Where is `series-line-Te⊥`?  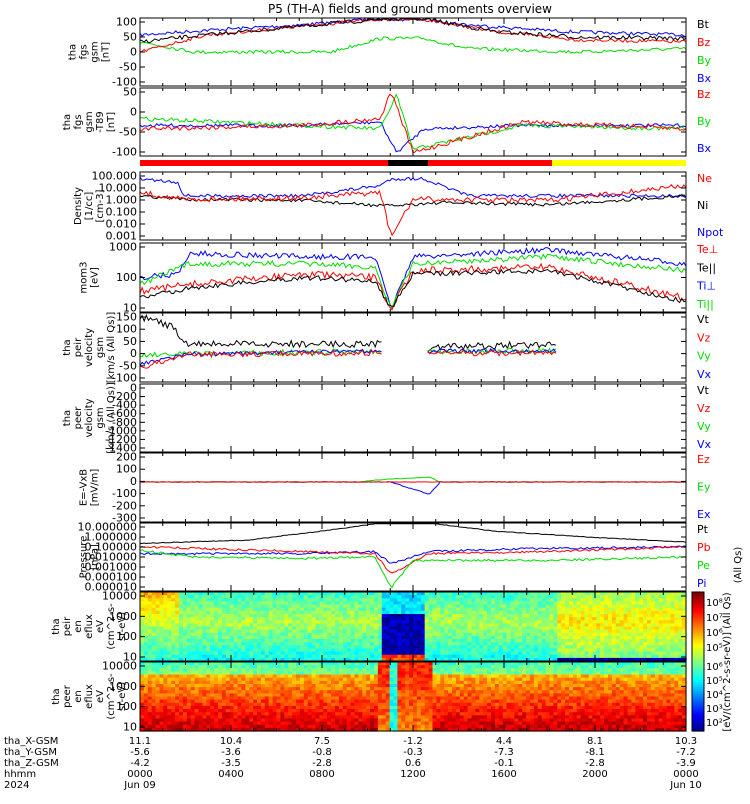
series-line-Te⊥ is located at coordinates (413, 278).